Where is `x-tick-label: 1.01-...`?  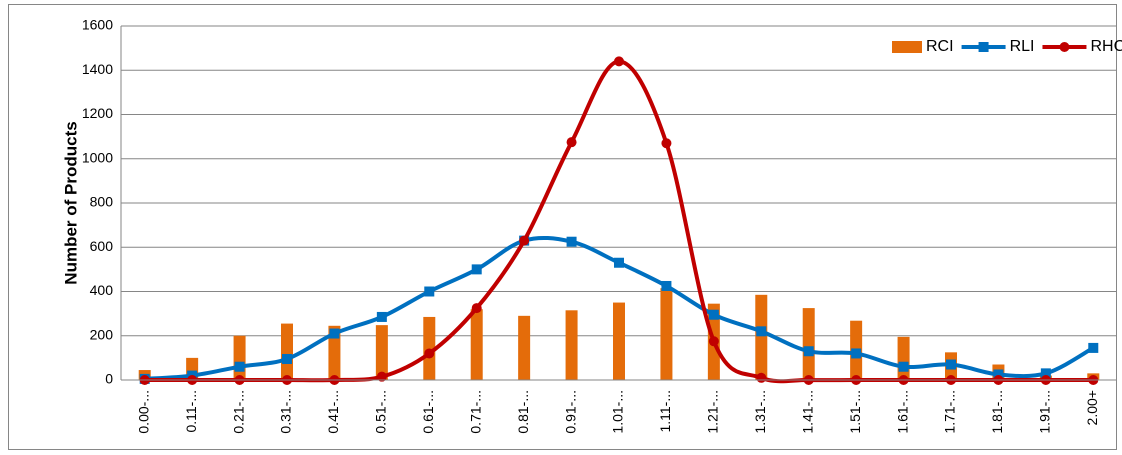 x-tick-label: 1.01-... is located at coordinates (618, 412).